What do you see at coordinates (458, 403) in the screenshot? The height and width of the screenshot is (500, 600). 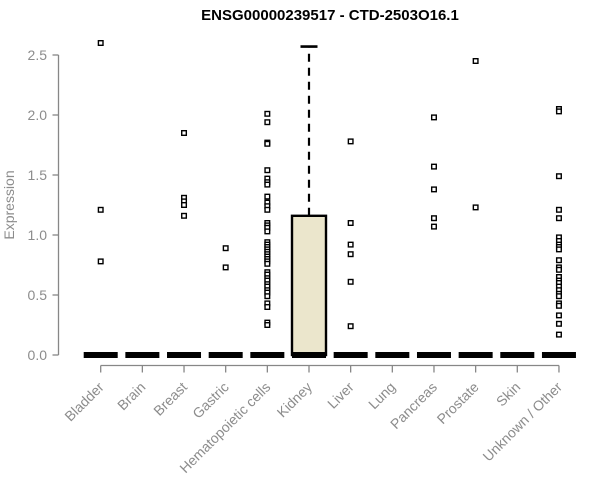 I see `x-tick-label: Prostate` at bounding box center [458, 403].